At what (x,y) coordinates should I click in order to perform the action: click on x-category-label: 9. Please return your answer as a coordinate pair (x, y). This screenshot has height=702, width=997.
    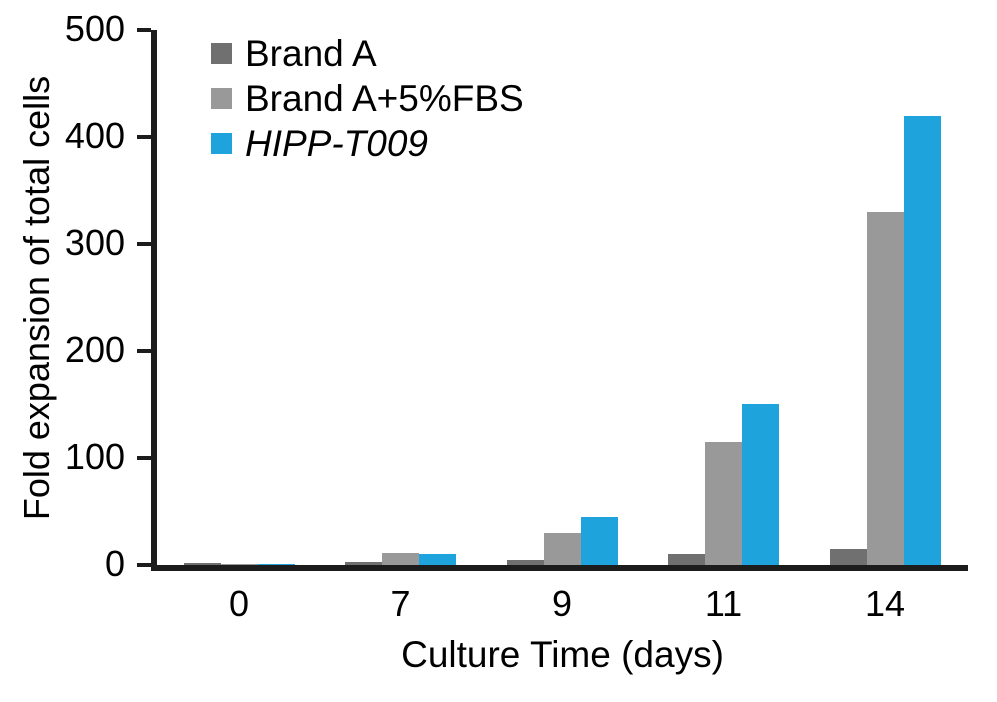
    Looking at the image, I should click on (562, 603).